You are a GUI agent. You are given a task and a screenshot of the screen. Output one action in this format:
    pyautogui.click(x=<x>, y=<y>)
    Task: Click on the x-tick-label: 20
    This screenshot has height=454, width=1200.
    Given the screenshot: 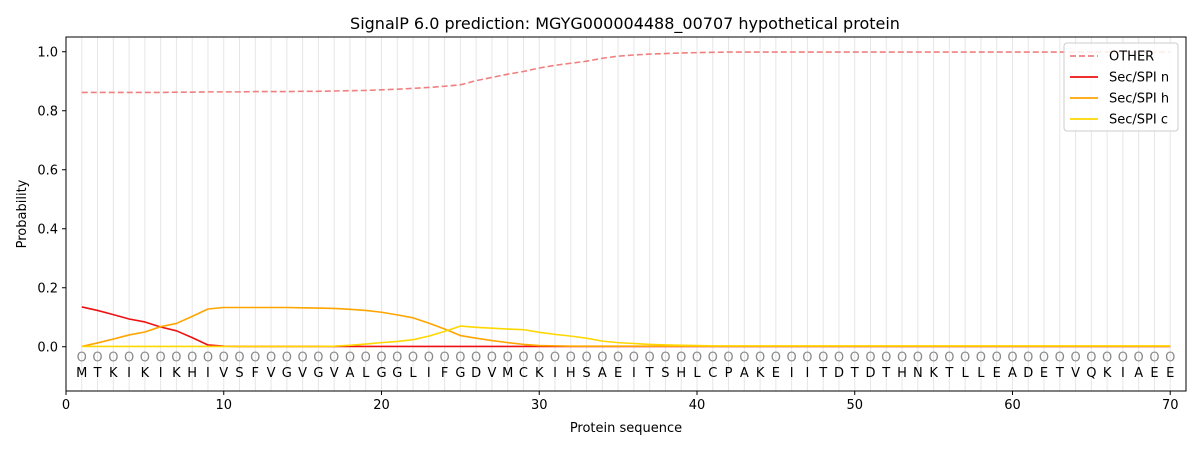 What is the action you would take?
    pyautogui.click(x=381, y=405)
    